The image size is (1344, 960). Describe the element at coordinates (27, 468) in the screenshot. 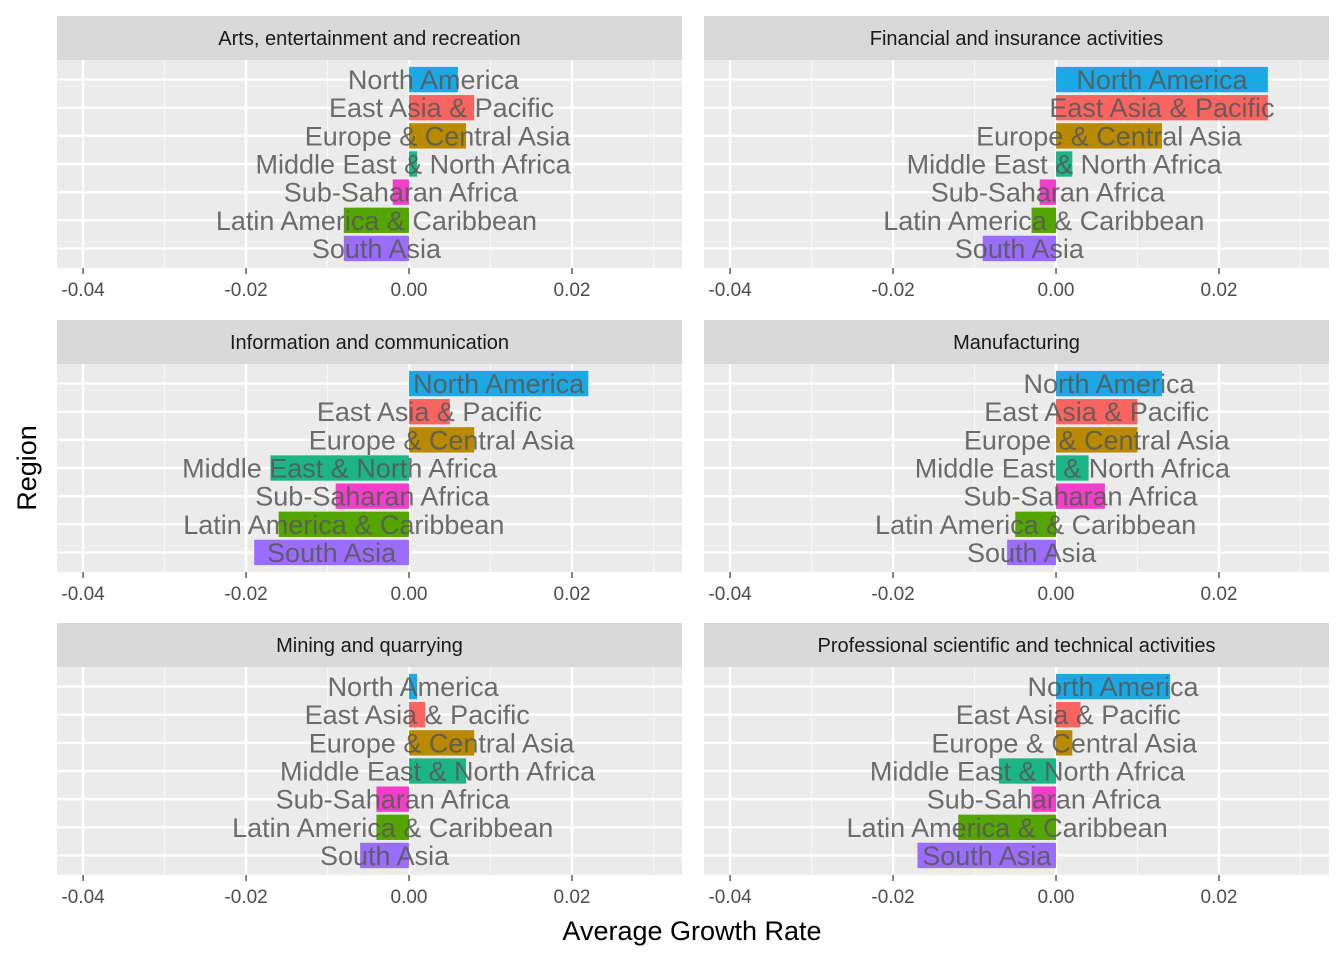

I see `y-axis-title: Region` at that location.